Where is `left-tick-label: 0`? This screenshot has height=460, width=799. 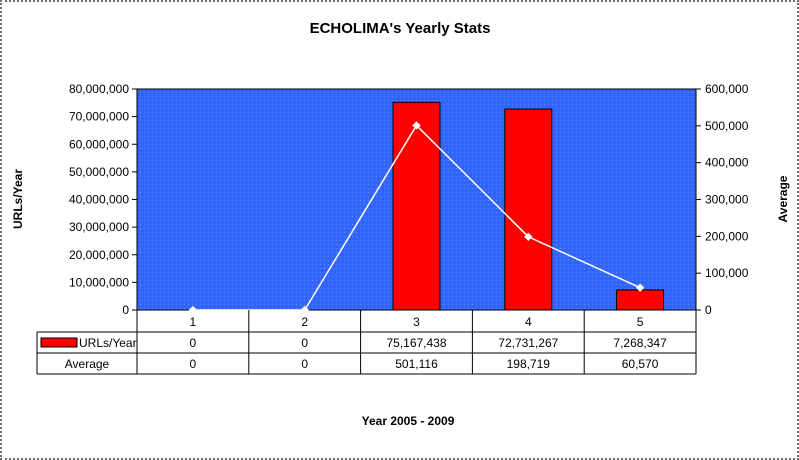 left-tick-label: 0 is located at coordinates (125, 310).